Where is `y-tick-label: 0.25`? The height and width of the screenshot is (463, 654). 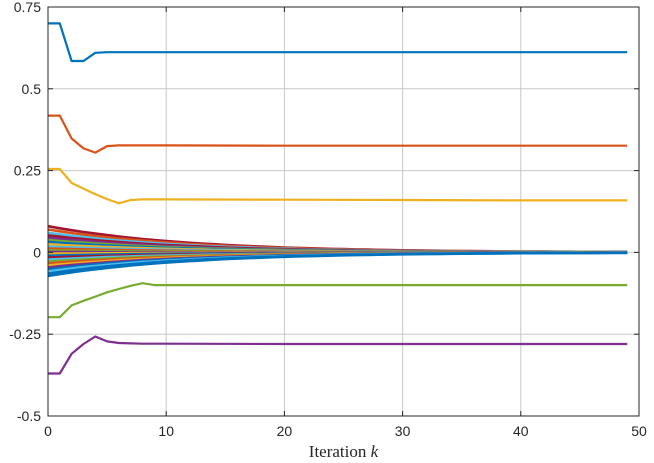 y-tick-label: 0.25 is located at coordinates (27, 171).